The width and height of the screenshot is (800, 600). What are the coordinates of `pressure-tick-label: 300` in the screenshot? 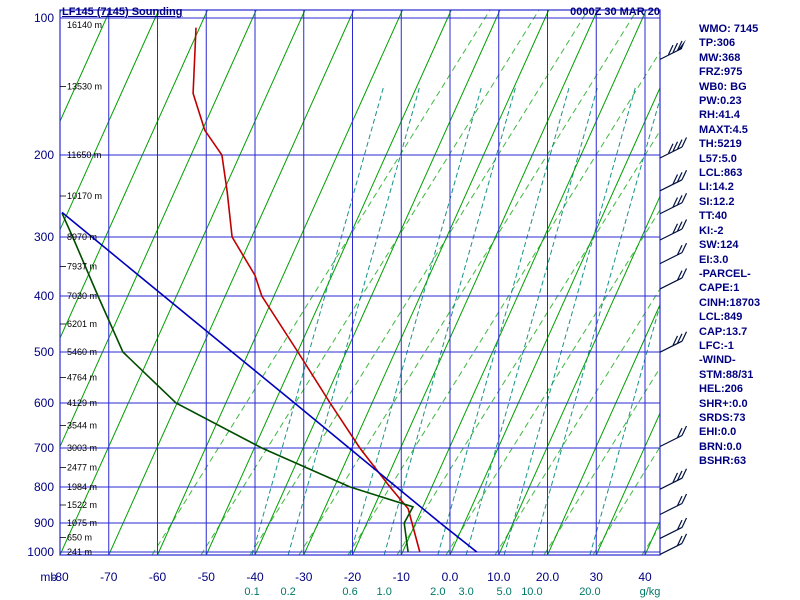 It's located at (44, 237).